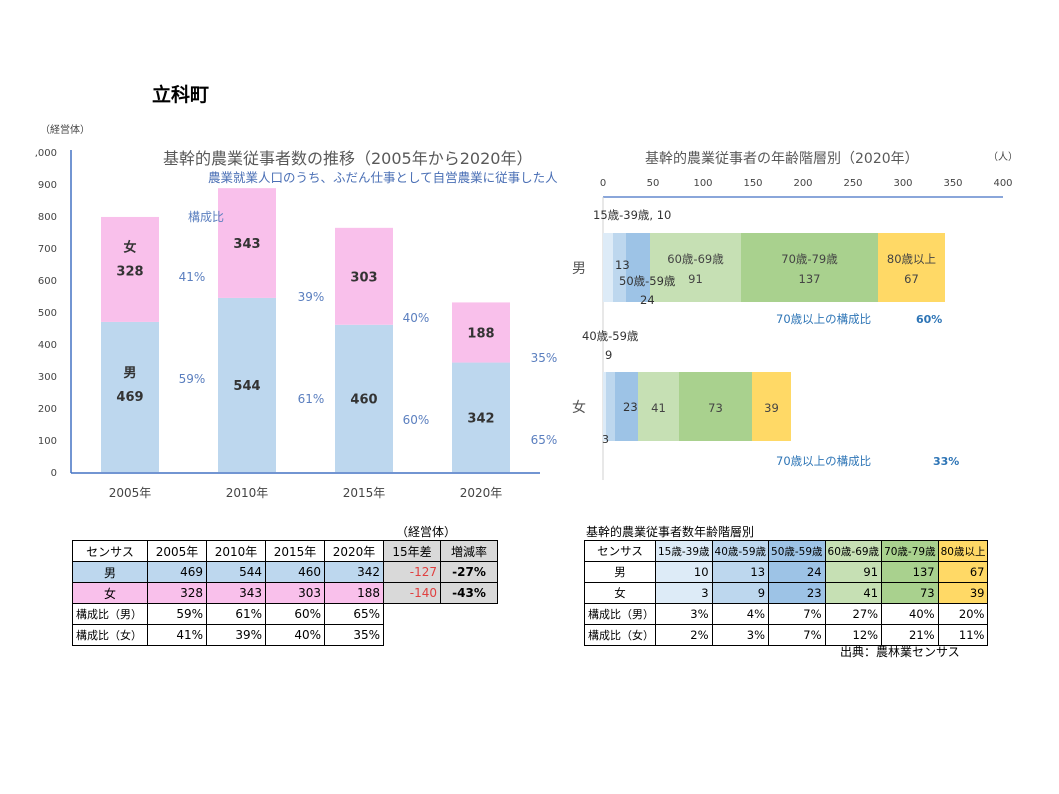 The width and height of the screenshot is (1059, 794). What do you see at coordinates (47, 313) in the screenshot?
I see `y-tick-label: 500` at bounding box center [47, 313].